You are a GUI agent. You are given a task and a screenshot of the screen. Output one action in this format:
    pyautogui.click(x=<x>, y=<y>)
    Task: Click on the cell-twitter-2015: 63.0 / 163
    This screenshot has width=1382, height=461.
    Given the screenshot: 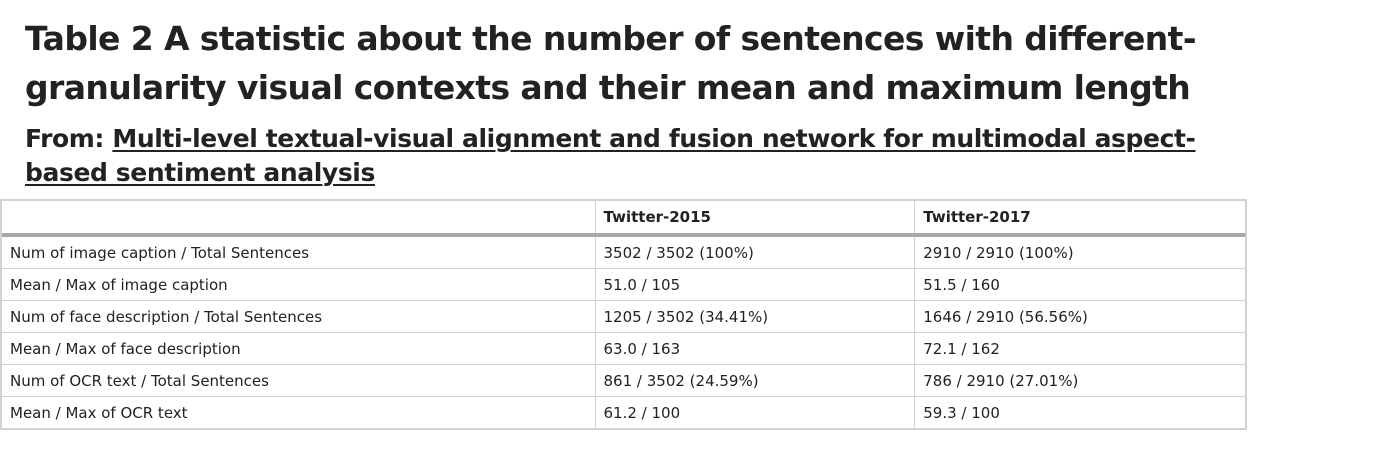 What is the action you would take?
    pyautogui.click(x=755, y=348)
    